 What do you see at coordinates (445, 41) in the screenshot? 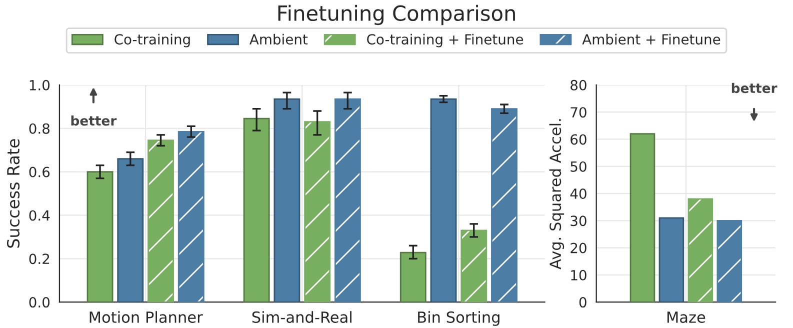
I see `legend-label: Co-training + Finetune` at bounding box center [445, 41].